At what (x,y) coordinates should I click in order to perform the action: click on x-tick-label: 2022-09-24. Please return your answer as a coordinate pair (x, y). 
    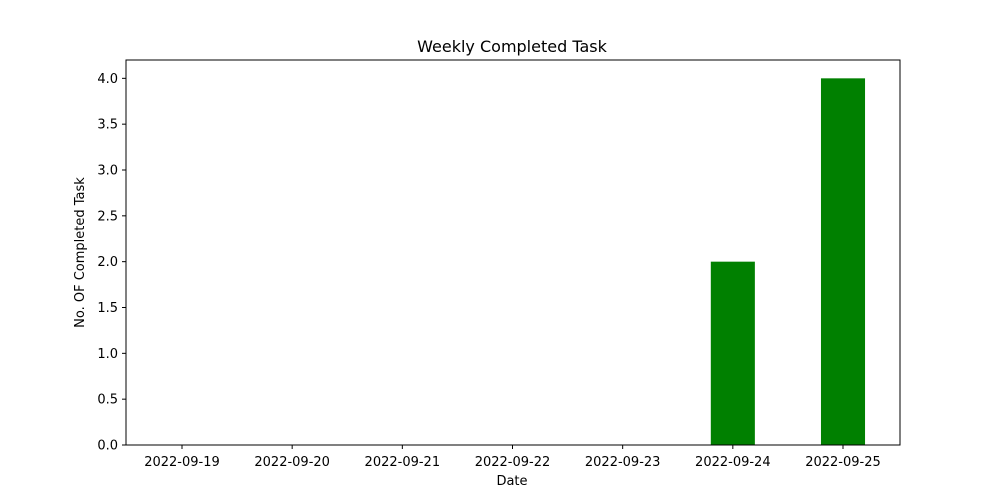
    Looking at the image, I should click on (733, 462).